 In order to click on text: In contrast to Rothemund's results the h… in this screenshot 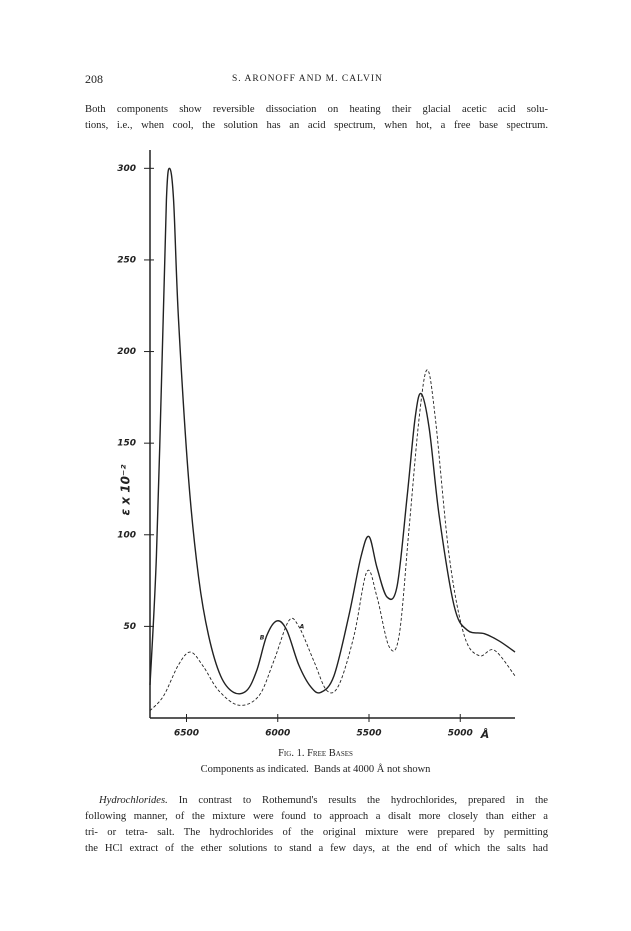, I will do `click(363, 800)`.